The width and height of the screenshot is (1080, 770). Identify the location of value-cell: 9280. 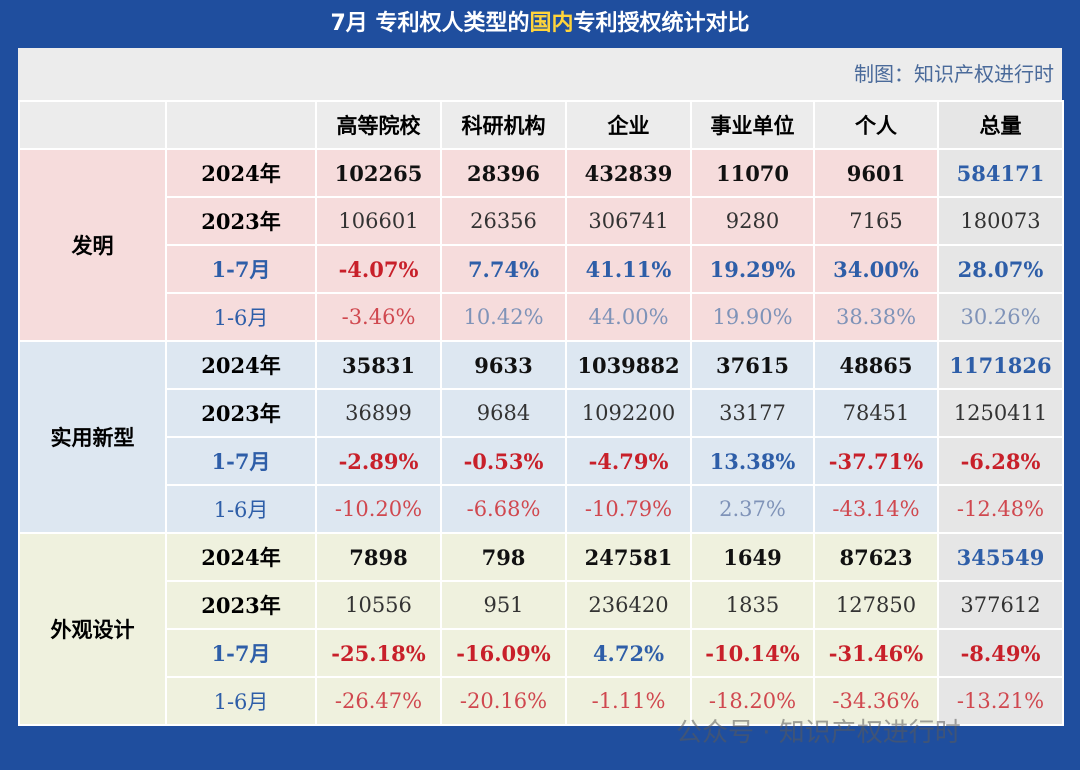
(752, 221).